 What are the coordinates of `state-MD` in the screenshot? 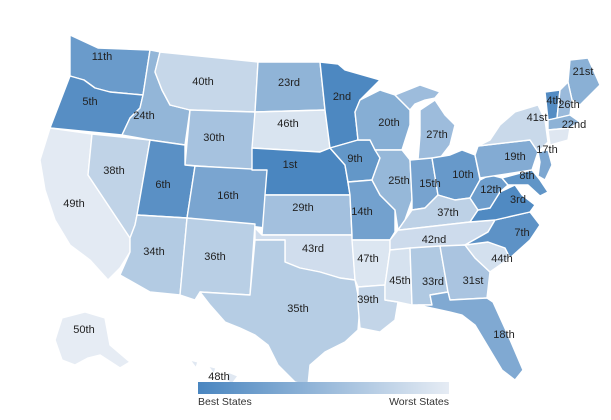 It's located at (525, 183).